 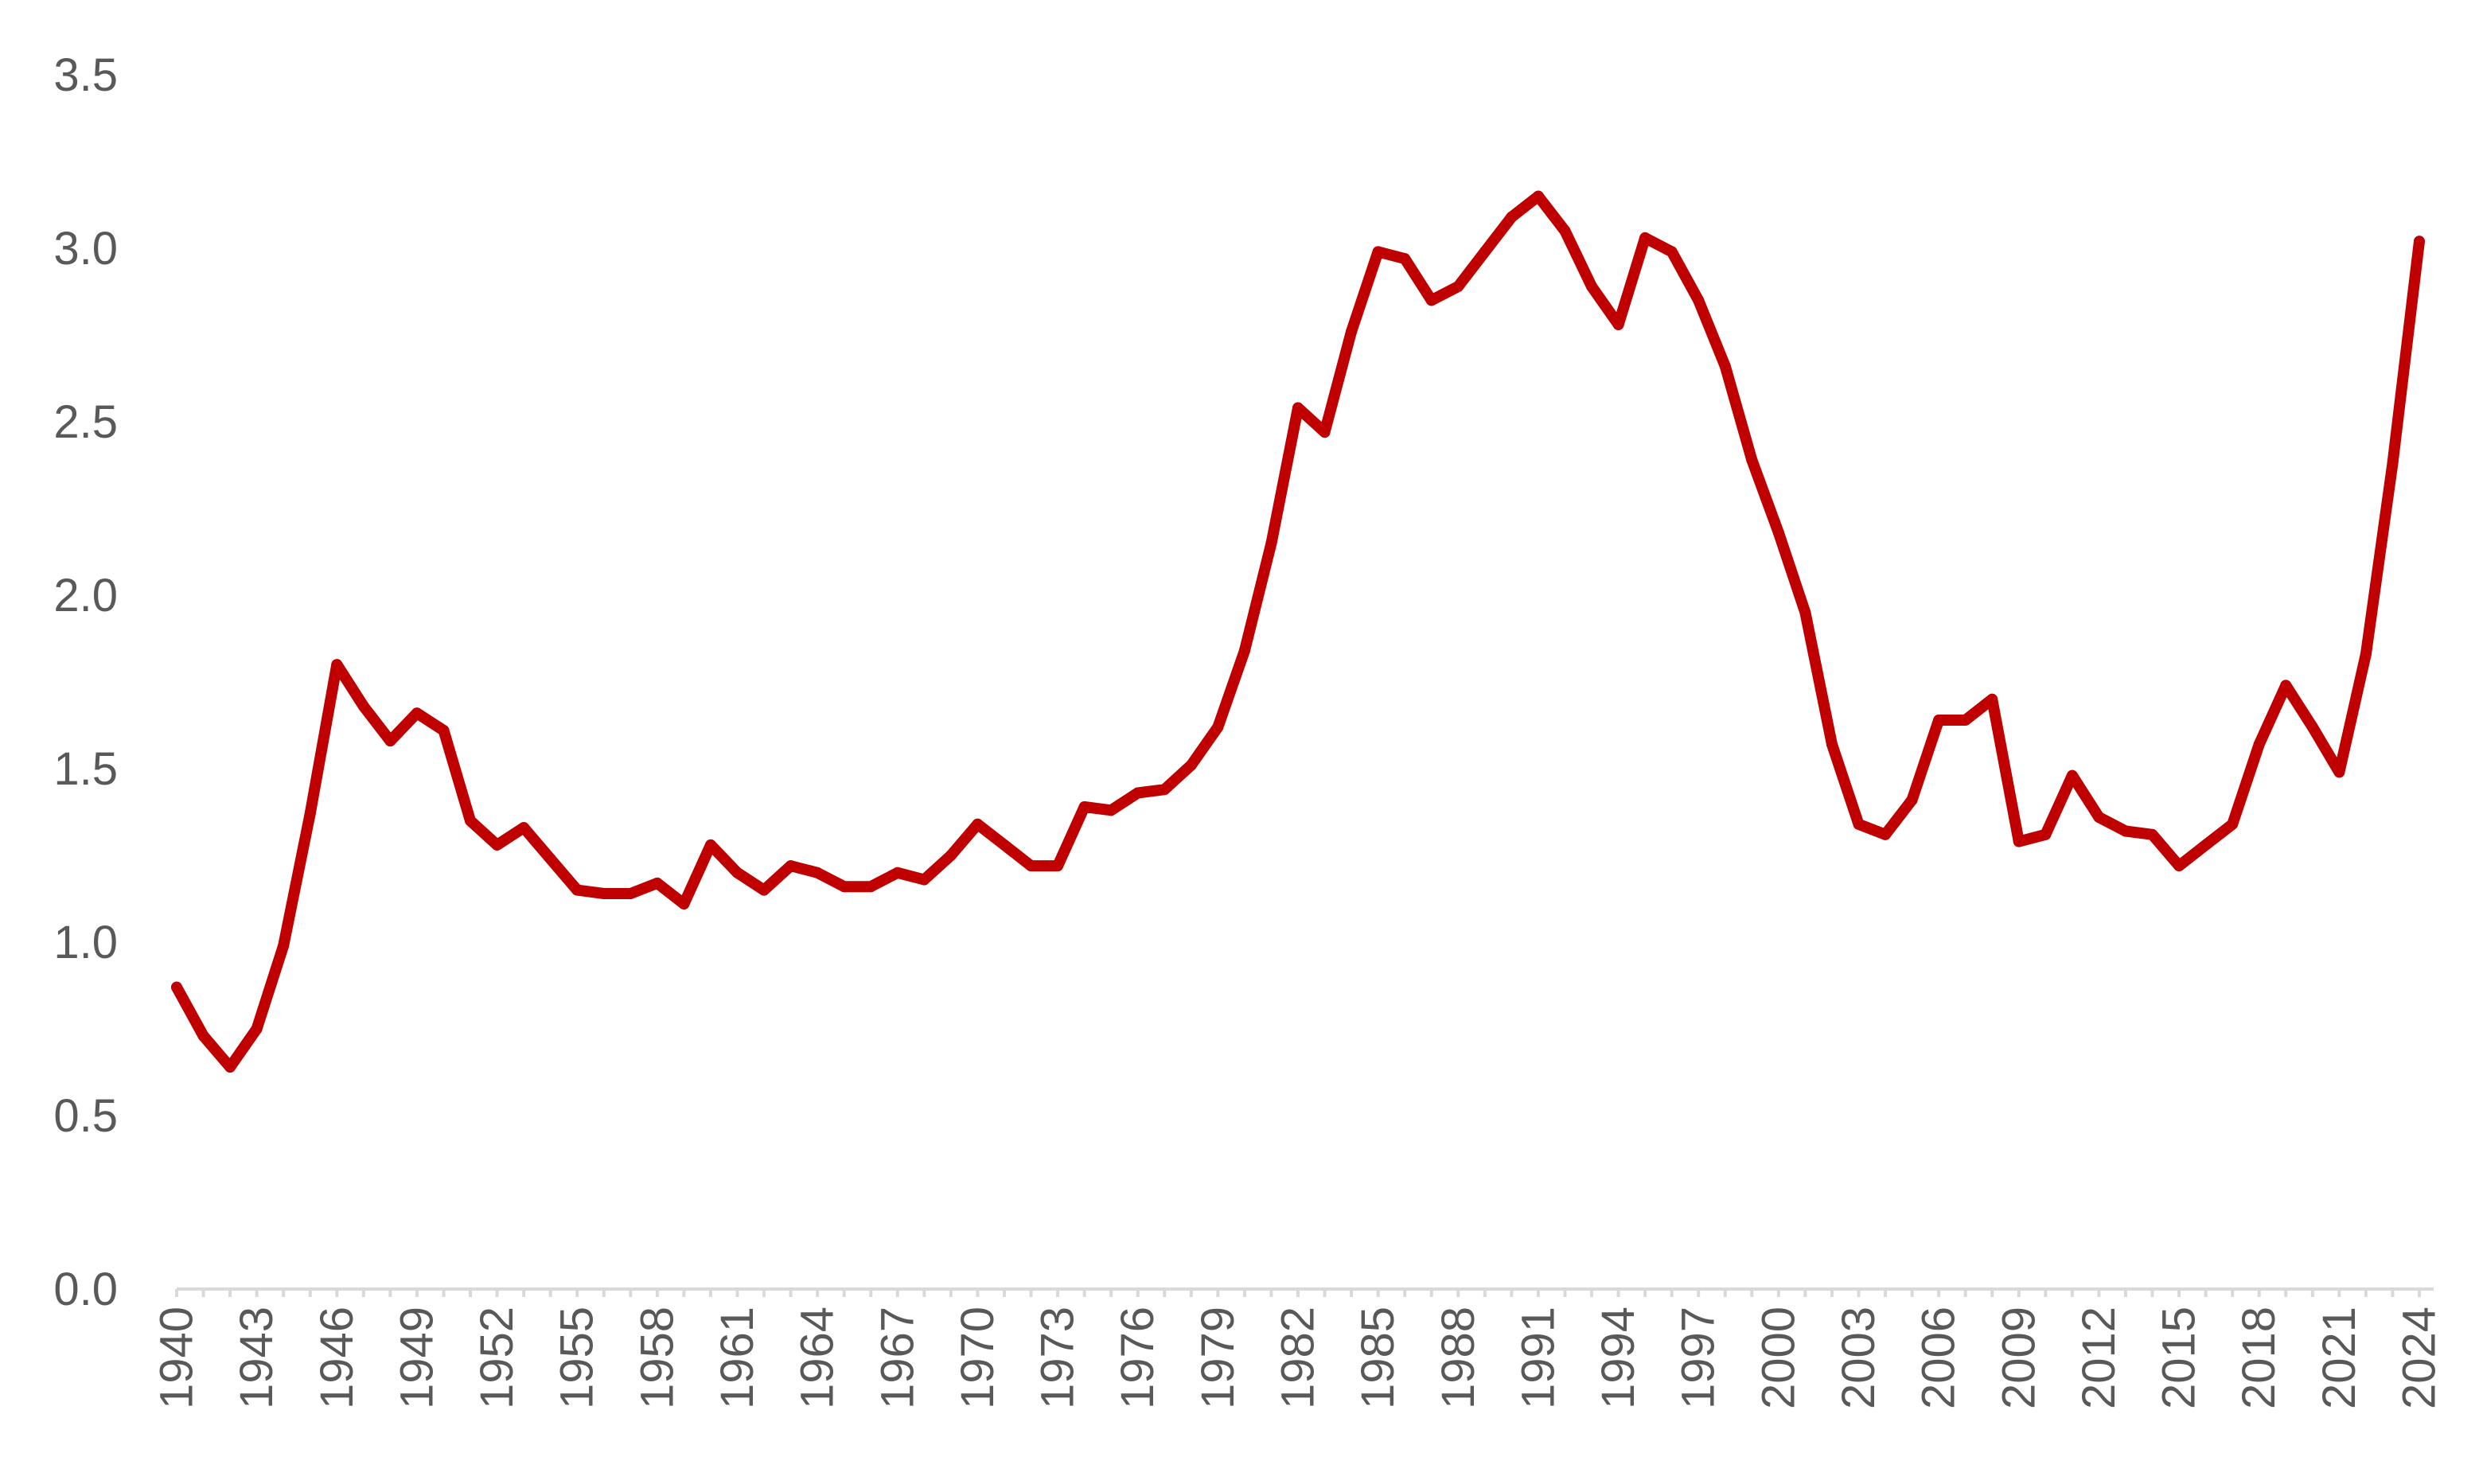 I want to click on x-tick-label: 2012, so click(x=2099, y=1358).